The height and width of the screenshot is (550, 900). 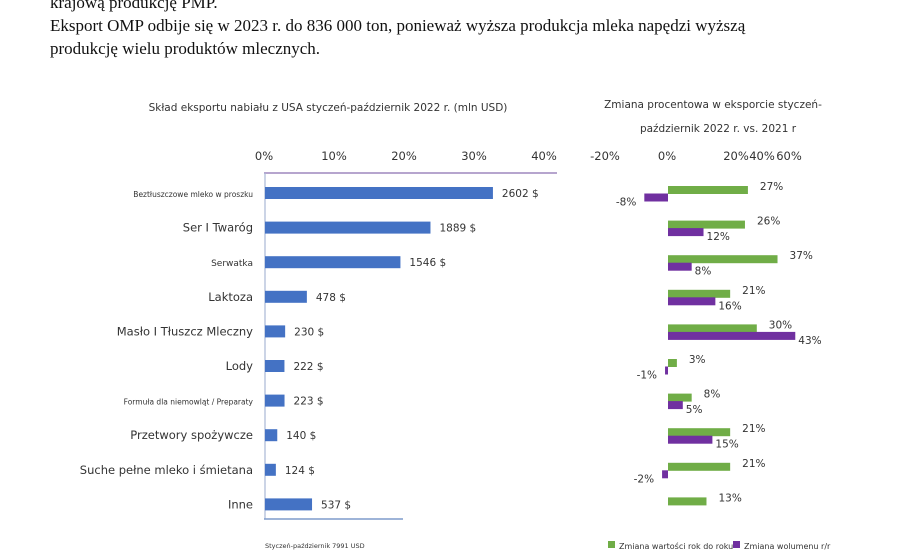 I want to click on data-label: -8%, so click(x=626, y=203).